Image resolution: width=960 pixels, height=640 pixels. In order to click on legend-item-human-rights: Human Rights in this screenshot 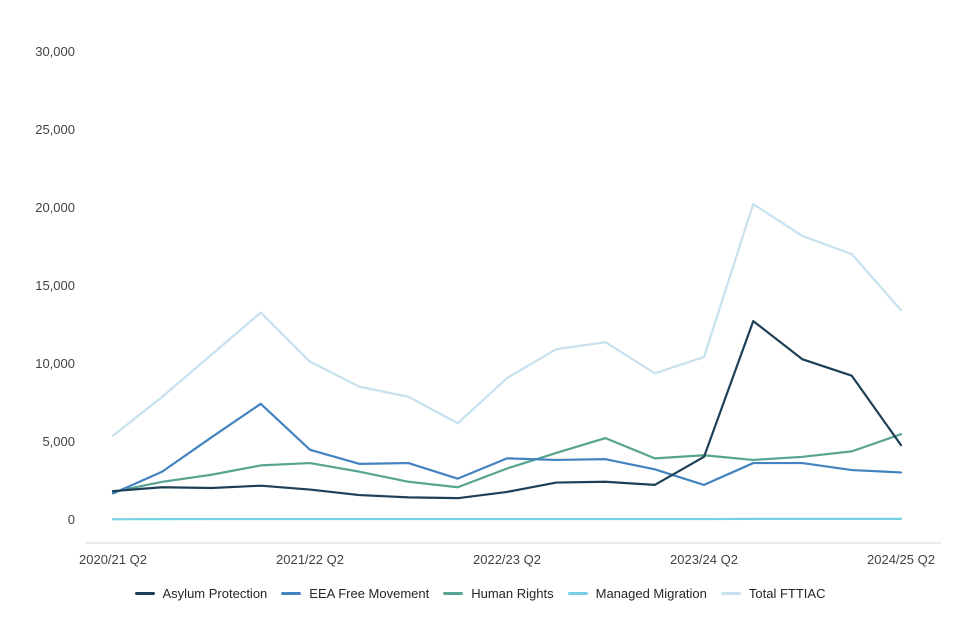, I will do `click(498, 593)`.